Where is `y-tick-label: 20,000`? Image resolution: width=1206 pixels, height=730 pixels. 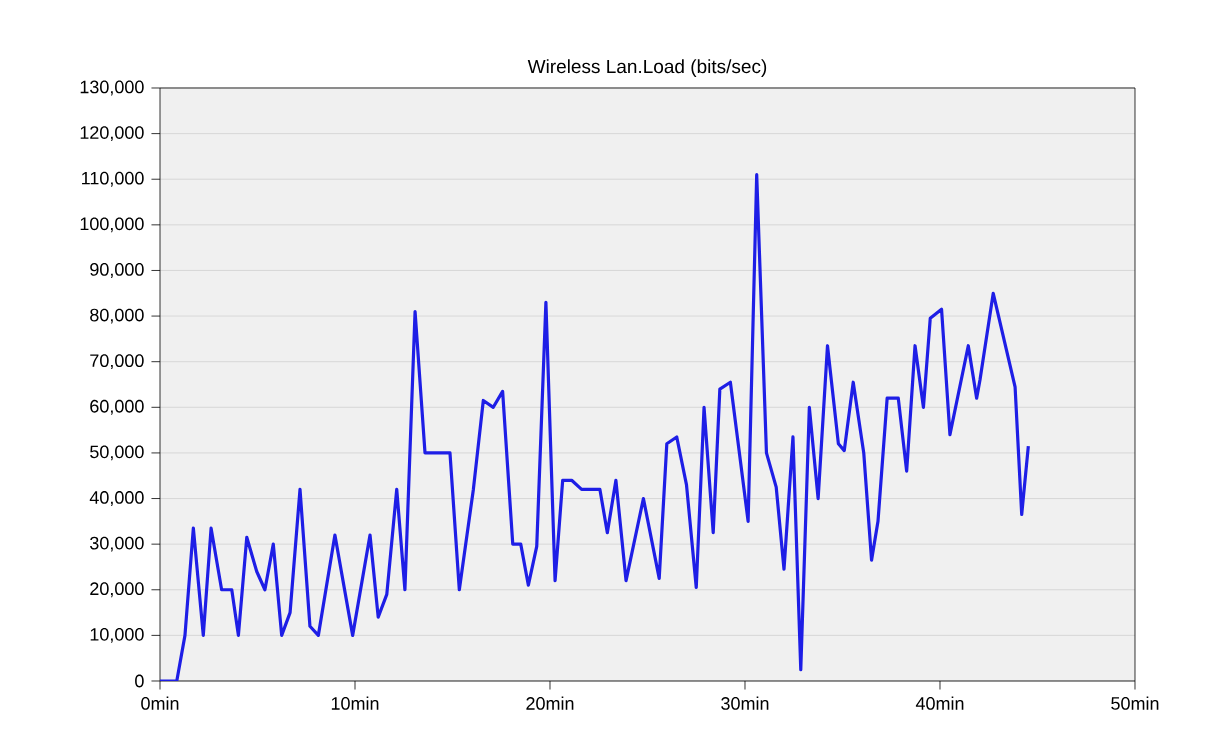
y-tick-label: 20,000 is located at coordinates (117, 590).